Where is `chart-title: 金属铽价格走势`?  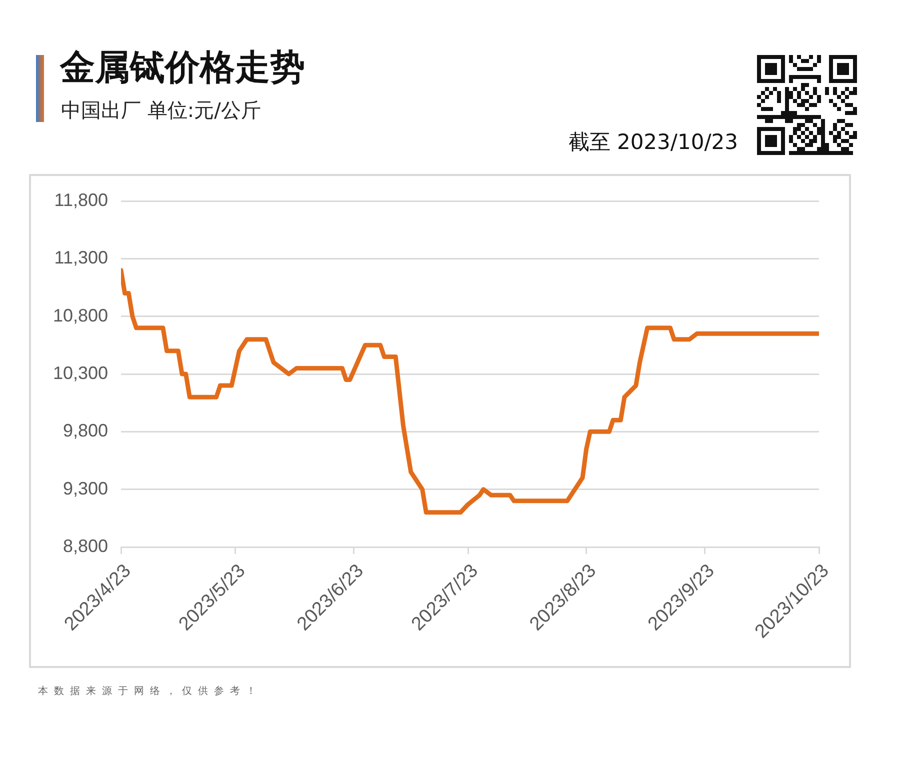 chart-title: 金属铽价格走势 is located at coordinates (182, 68).